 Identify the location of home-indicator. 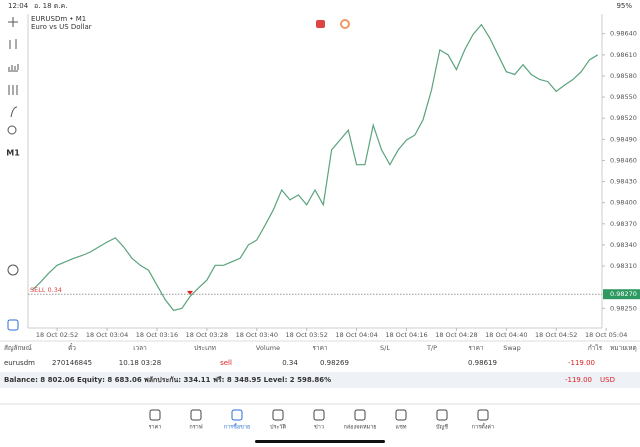
(320, 441).